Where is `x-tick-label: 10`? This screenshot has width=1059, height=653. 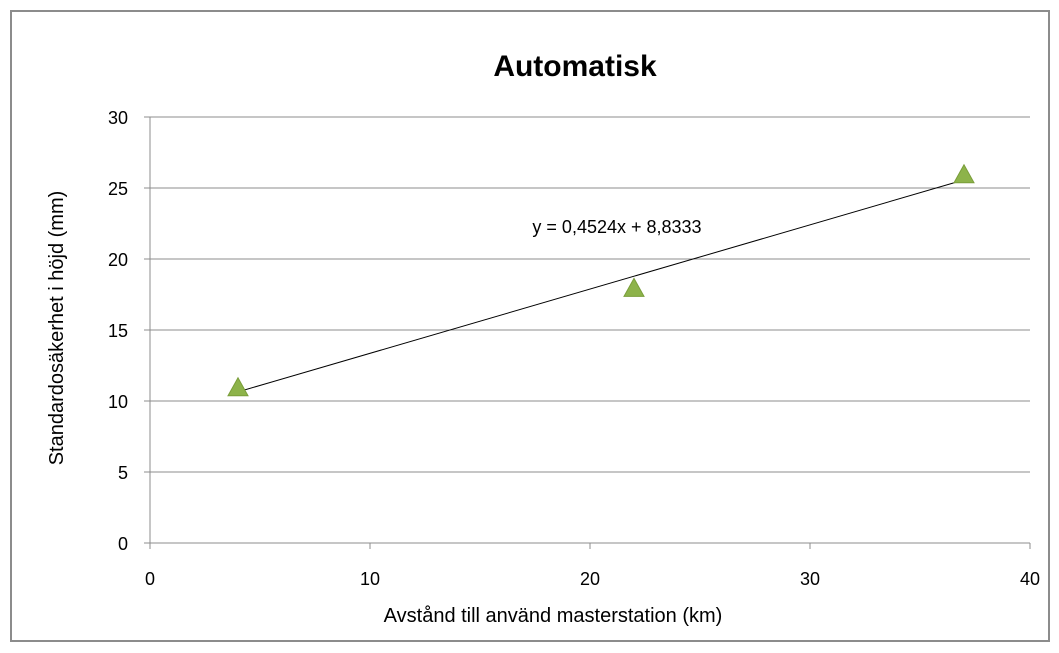 x-tick-label: 10 is located at coordinates (370, 579).